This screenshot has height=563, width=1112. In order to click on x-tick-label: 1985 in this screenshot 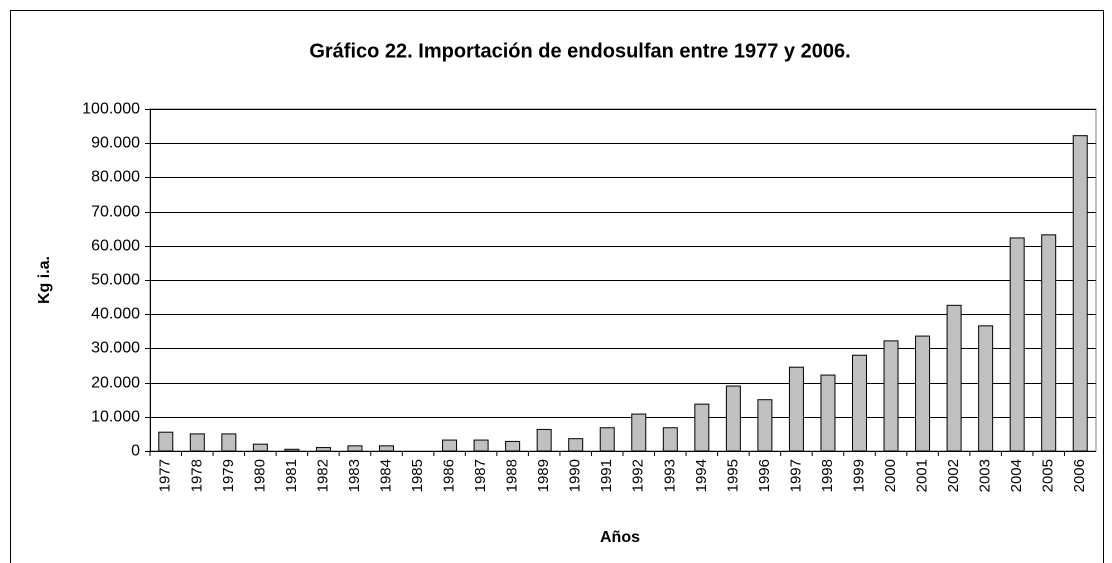, I will do `click(417, 475)`.